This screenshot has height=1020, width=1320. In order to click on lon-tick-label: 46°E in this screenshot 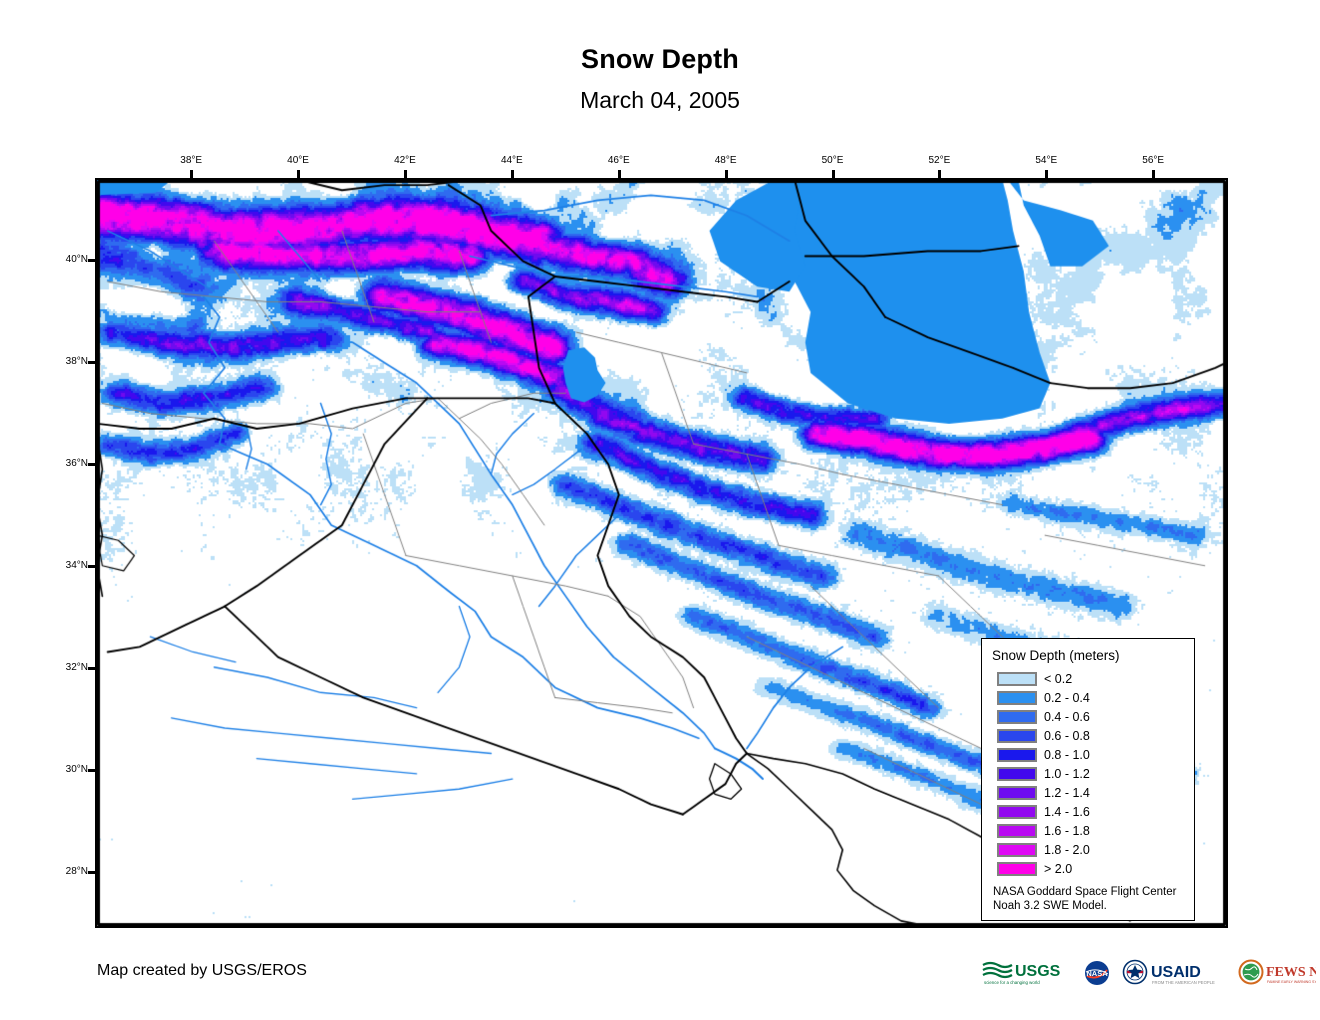, I will do `click(618, 160)`.